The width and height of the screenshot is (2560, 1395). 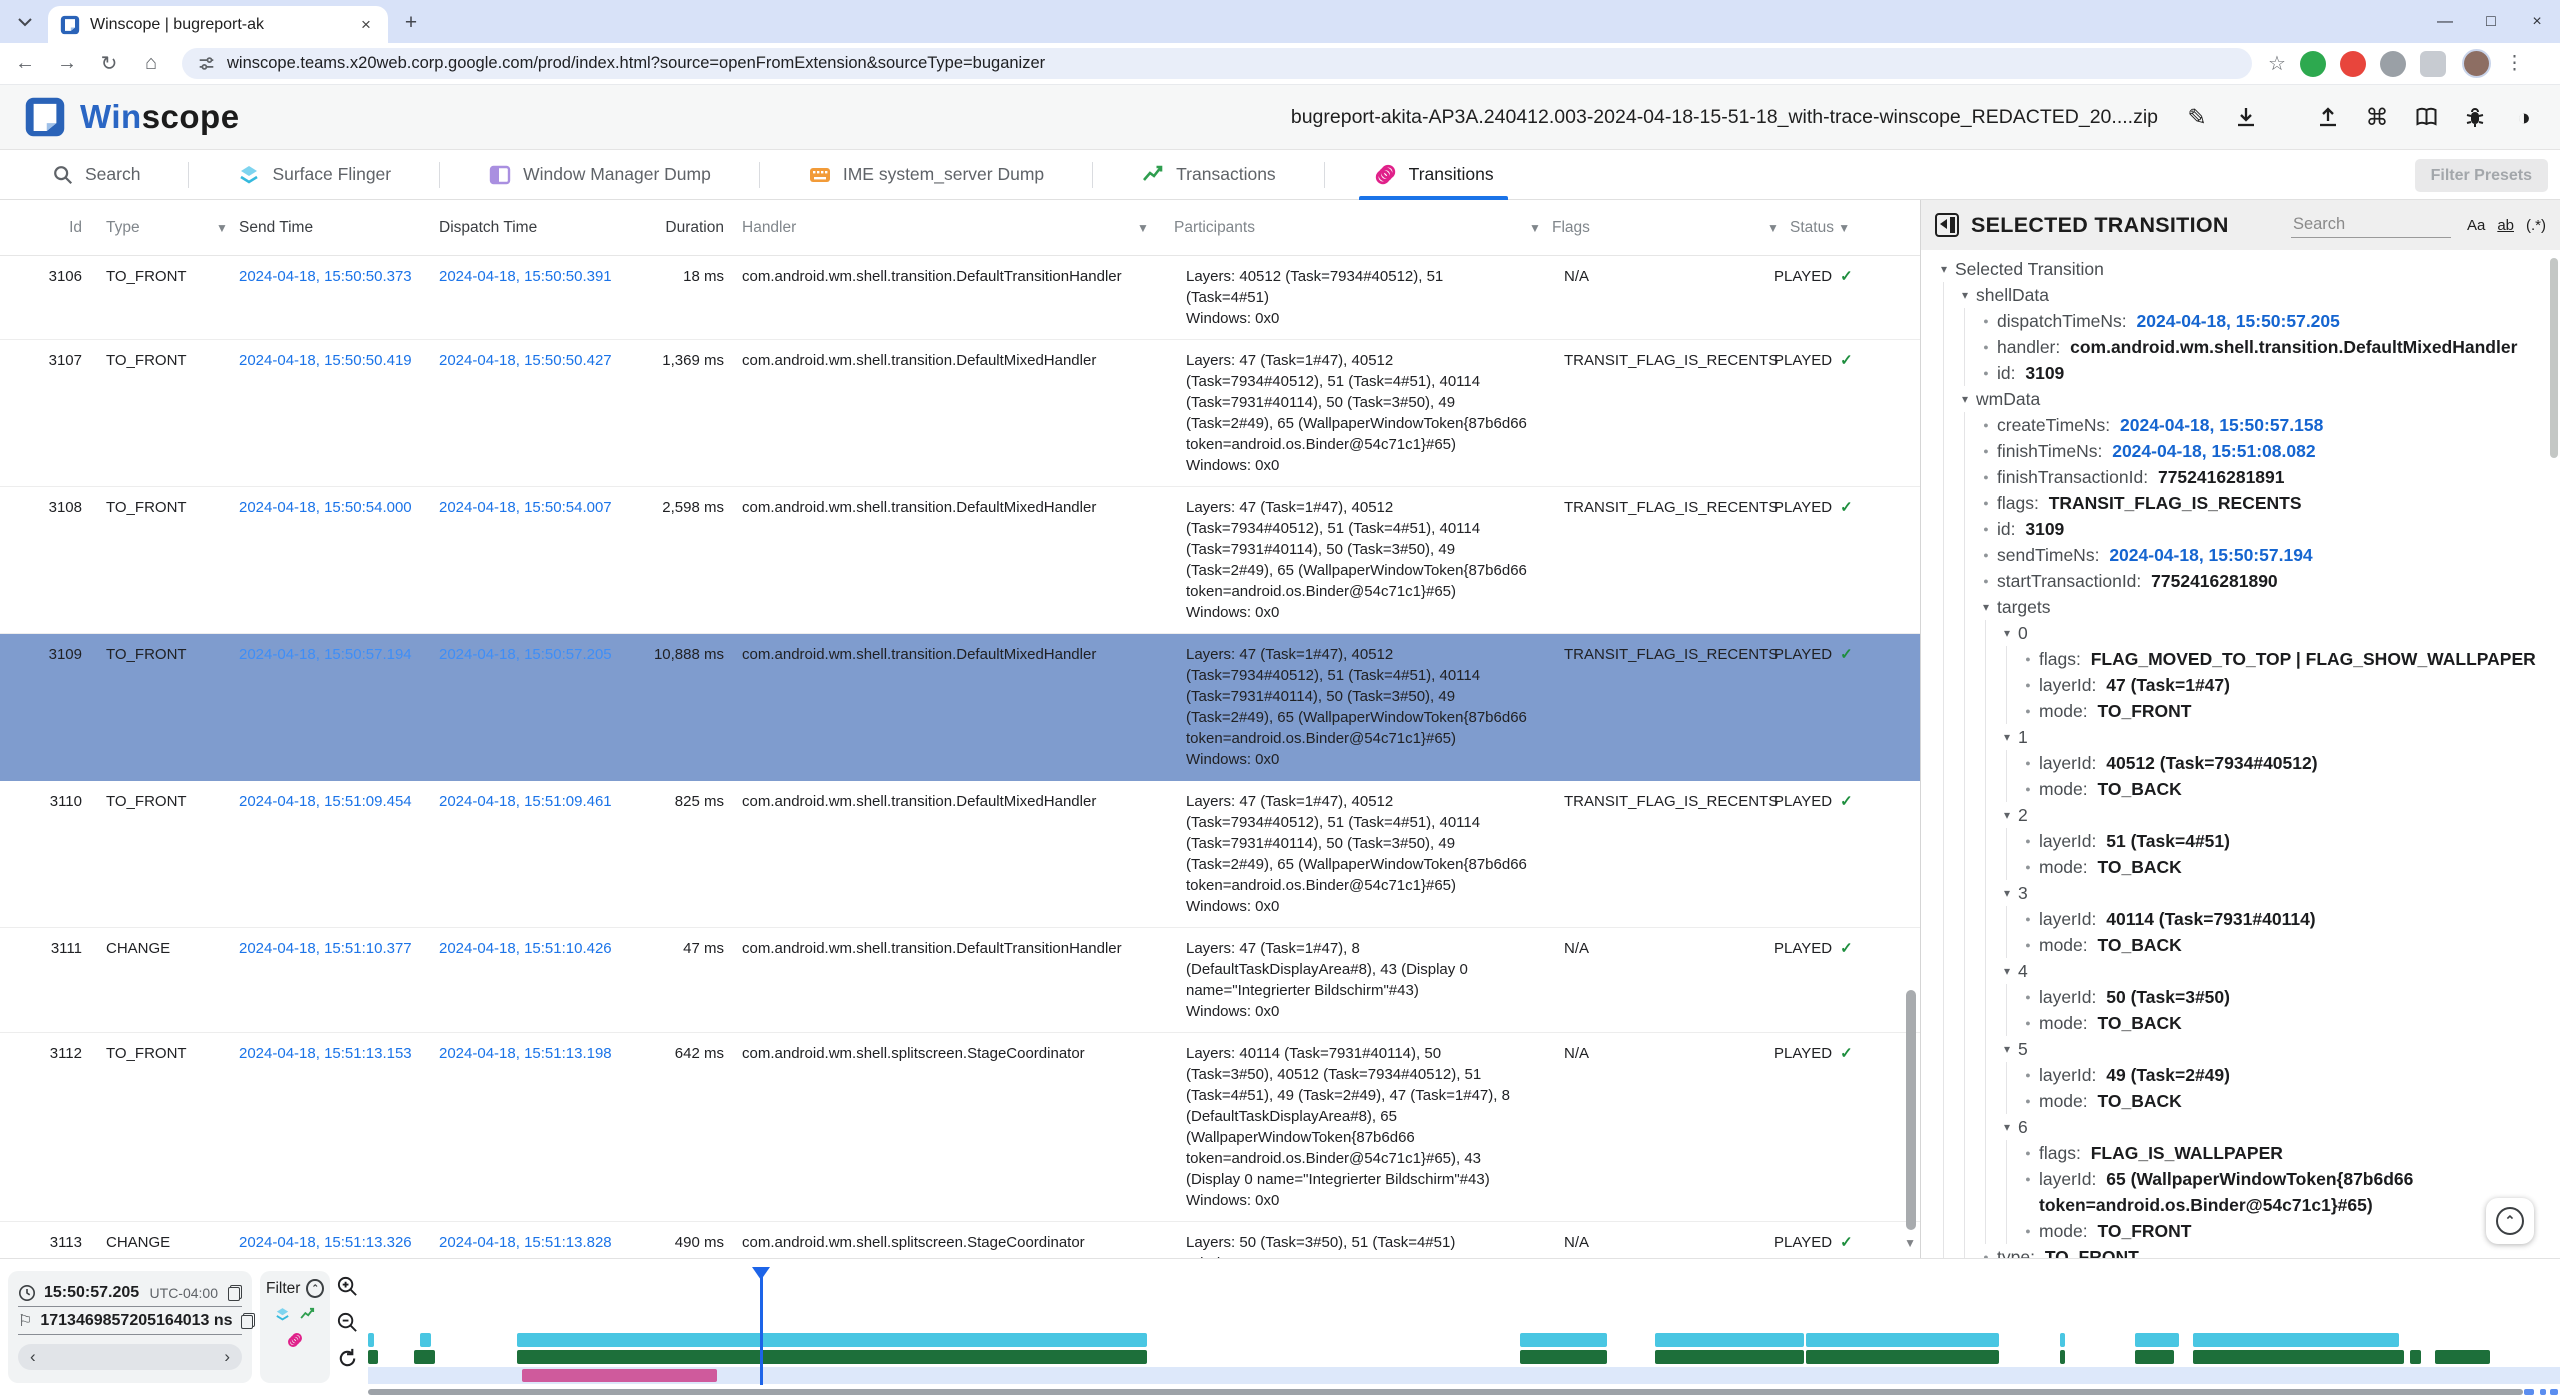 I want to click on extension-icon-red, so click(x=2352, y=63).